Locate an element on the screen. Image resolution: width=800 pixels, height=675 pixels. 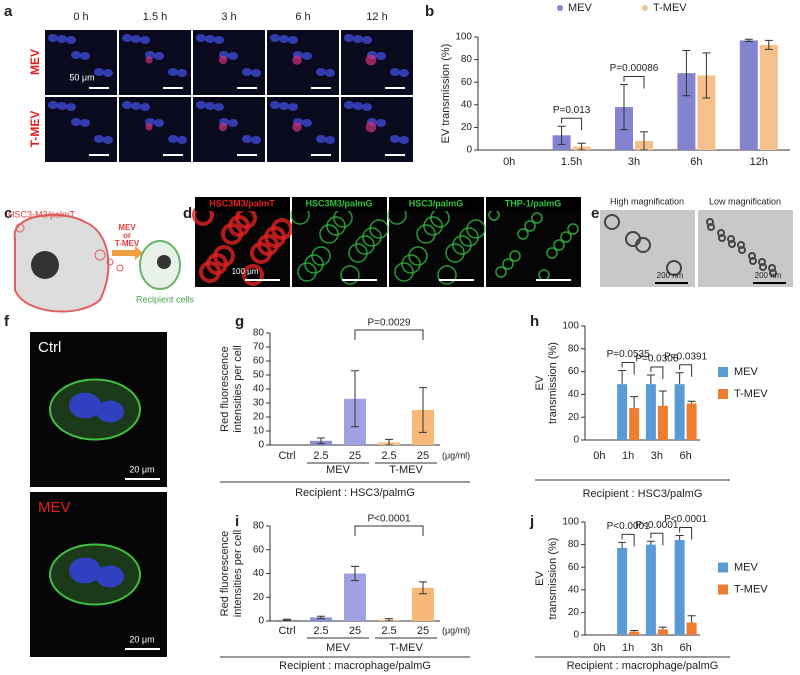
column-label: 12 h is located at coordinates (376, 17).